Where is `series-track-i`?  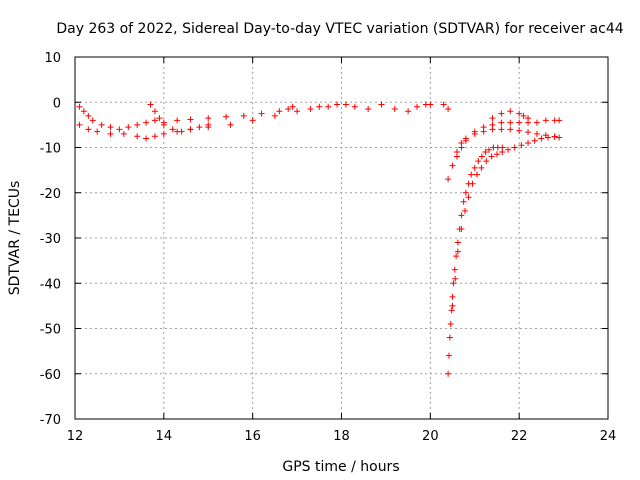
series-track-i is located at coordinates (510, 115).